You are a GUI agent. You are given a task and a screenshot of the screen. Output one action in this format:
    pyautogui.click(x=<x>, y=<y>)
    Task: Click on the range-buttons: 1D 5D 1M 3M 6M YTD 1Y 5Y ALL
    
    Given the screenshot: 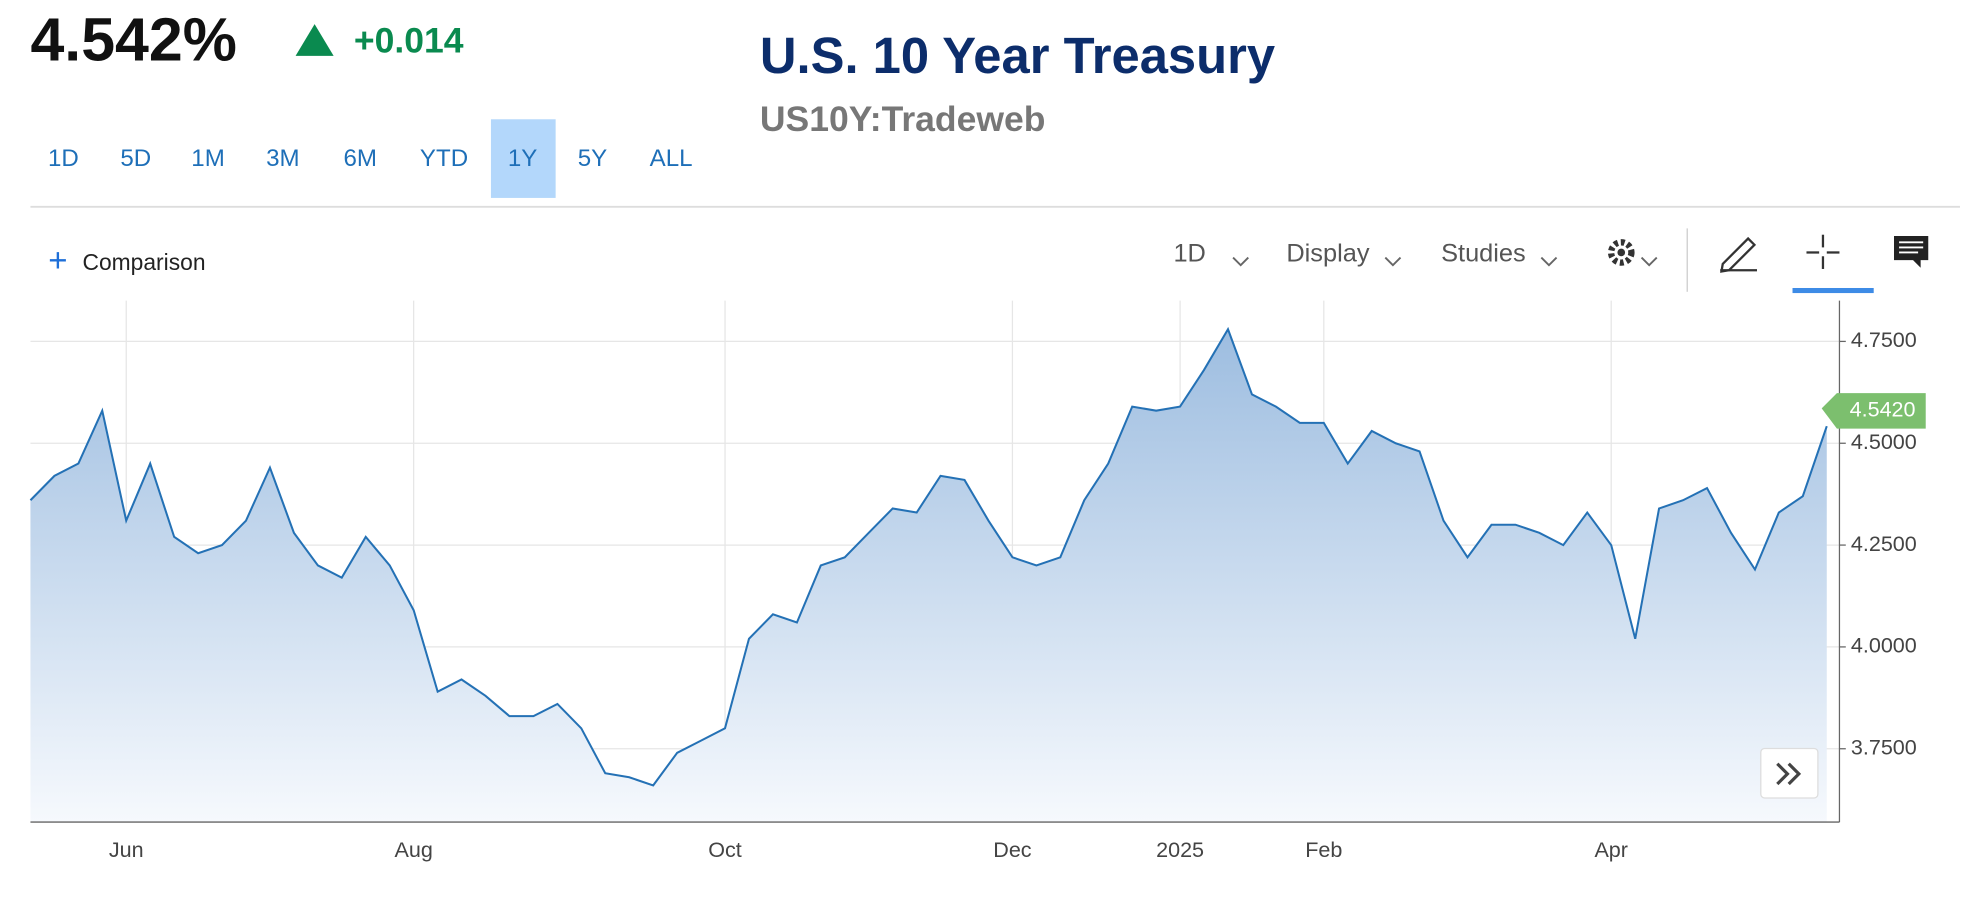 What is the action you would take?
    pyautogui.click(x=370, y=158)
    